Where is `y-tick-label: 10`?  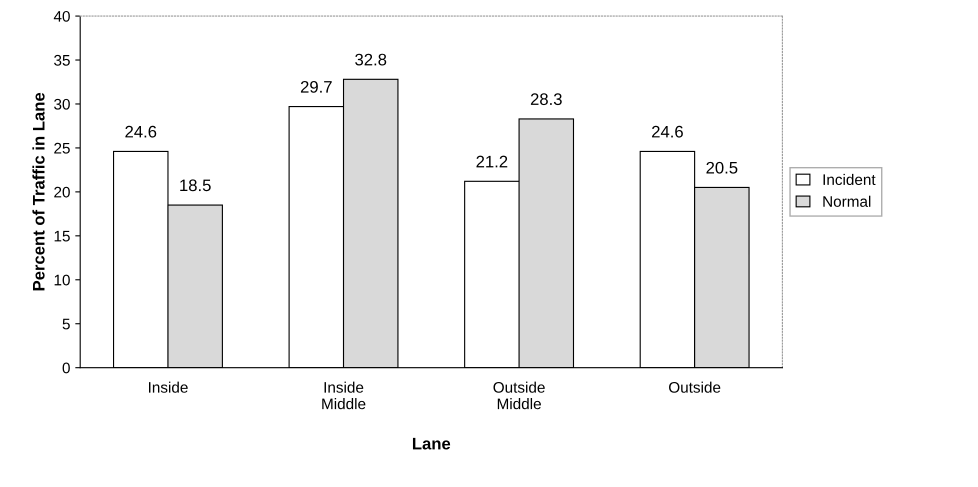 y-tick-label: 10 is located at coordinates (62, 280).